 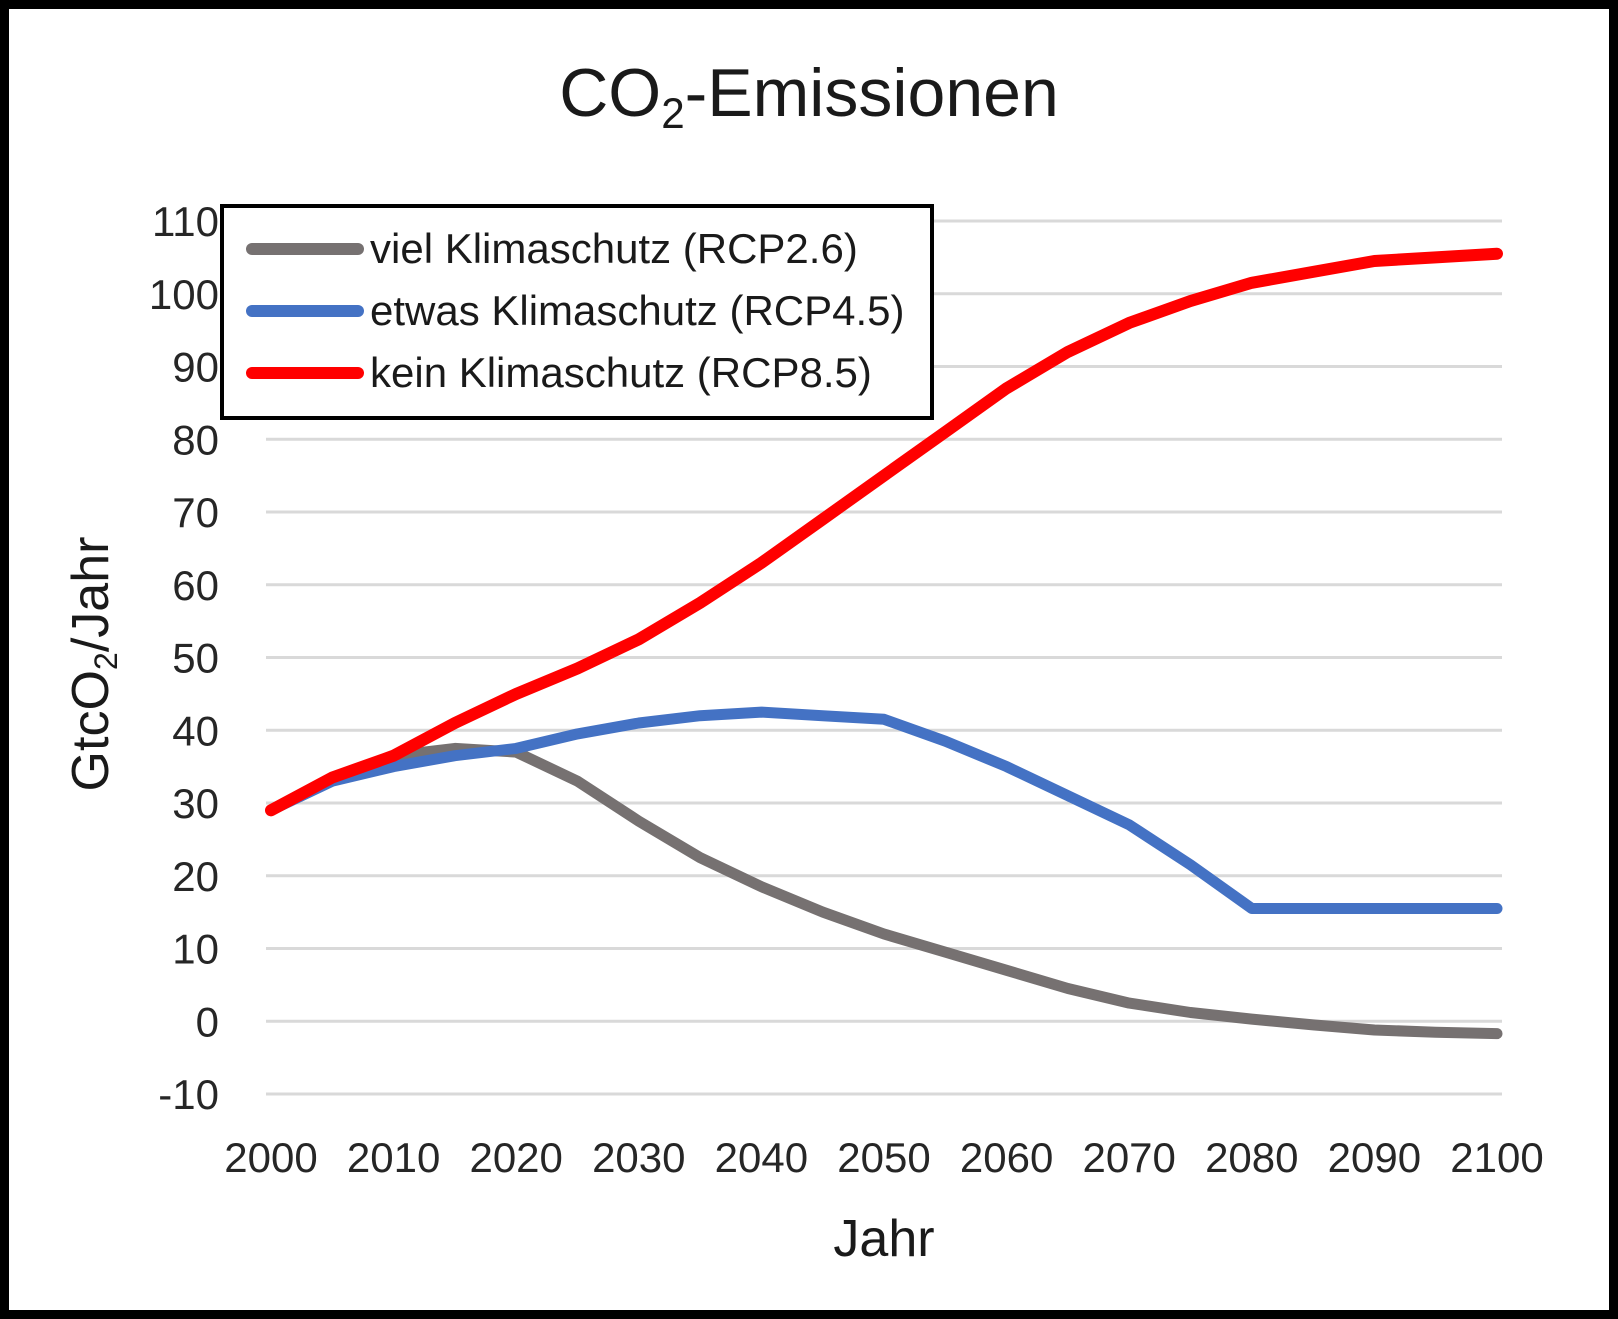 I want to click on x-tick-label: 2040, so click(x=761, y=1157).